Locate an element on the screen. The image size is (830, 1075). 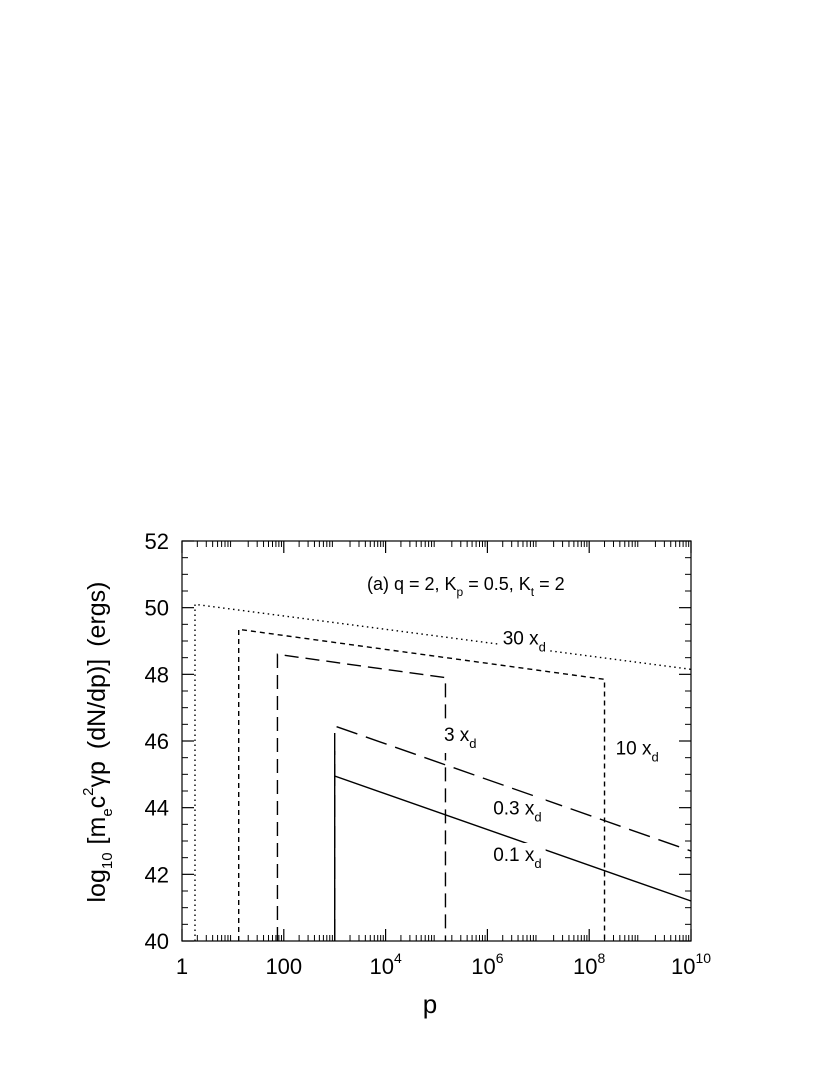
x-tick-label: 10⁶ is located at coordinates (487, 964).